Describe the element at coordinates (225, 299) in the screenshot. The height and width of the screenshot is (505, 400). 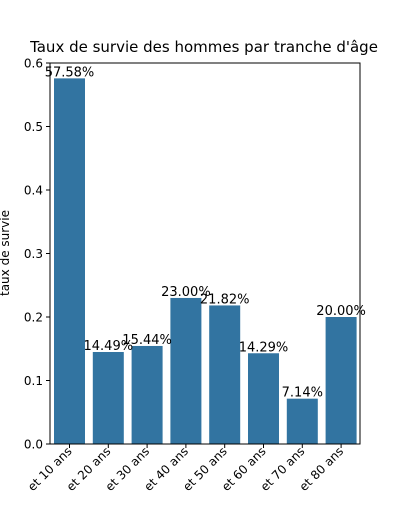
I see `bar-data-label: 21.82%` at that location.